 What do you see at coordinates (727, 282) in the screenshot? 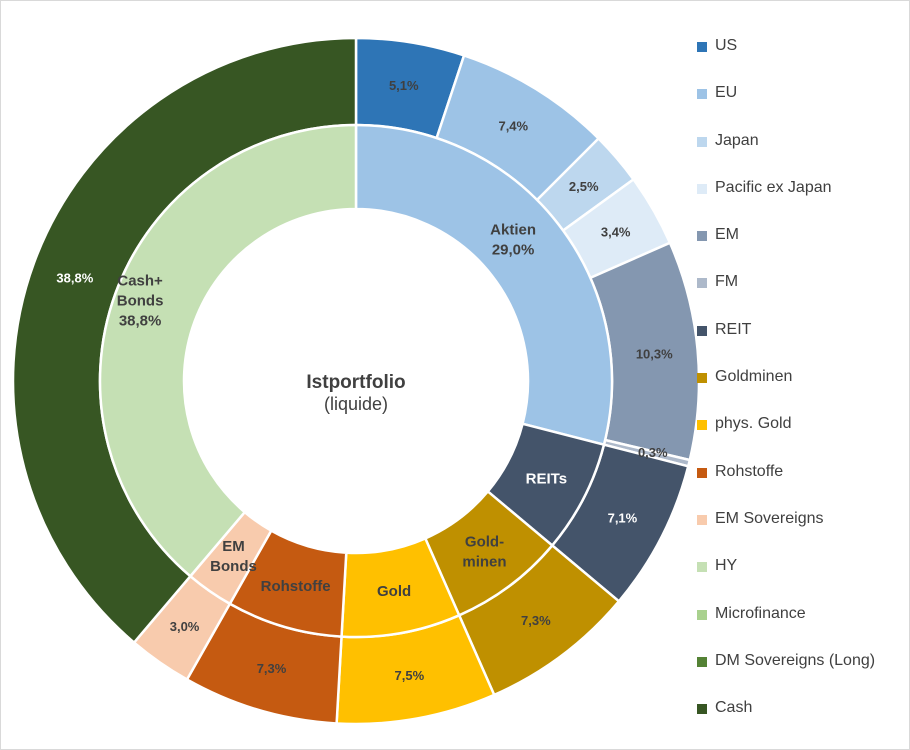
I see `legend-label: FM` at bounding box center [727, 282].